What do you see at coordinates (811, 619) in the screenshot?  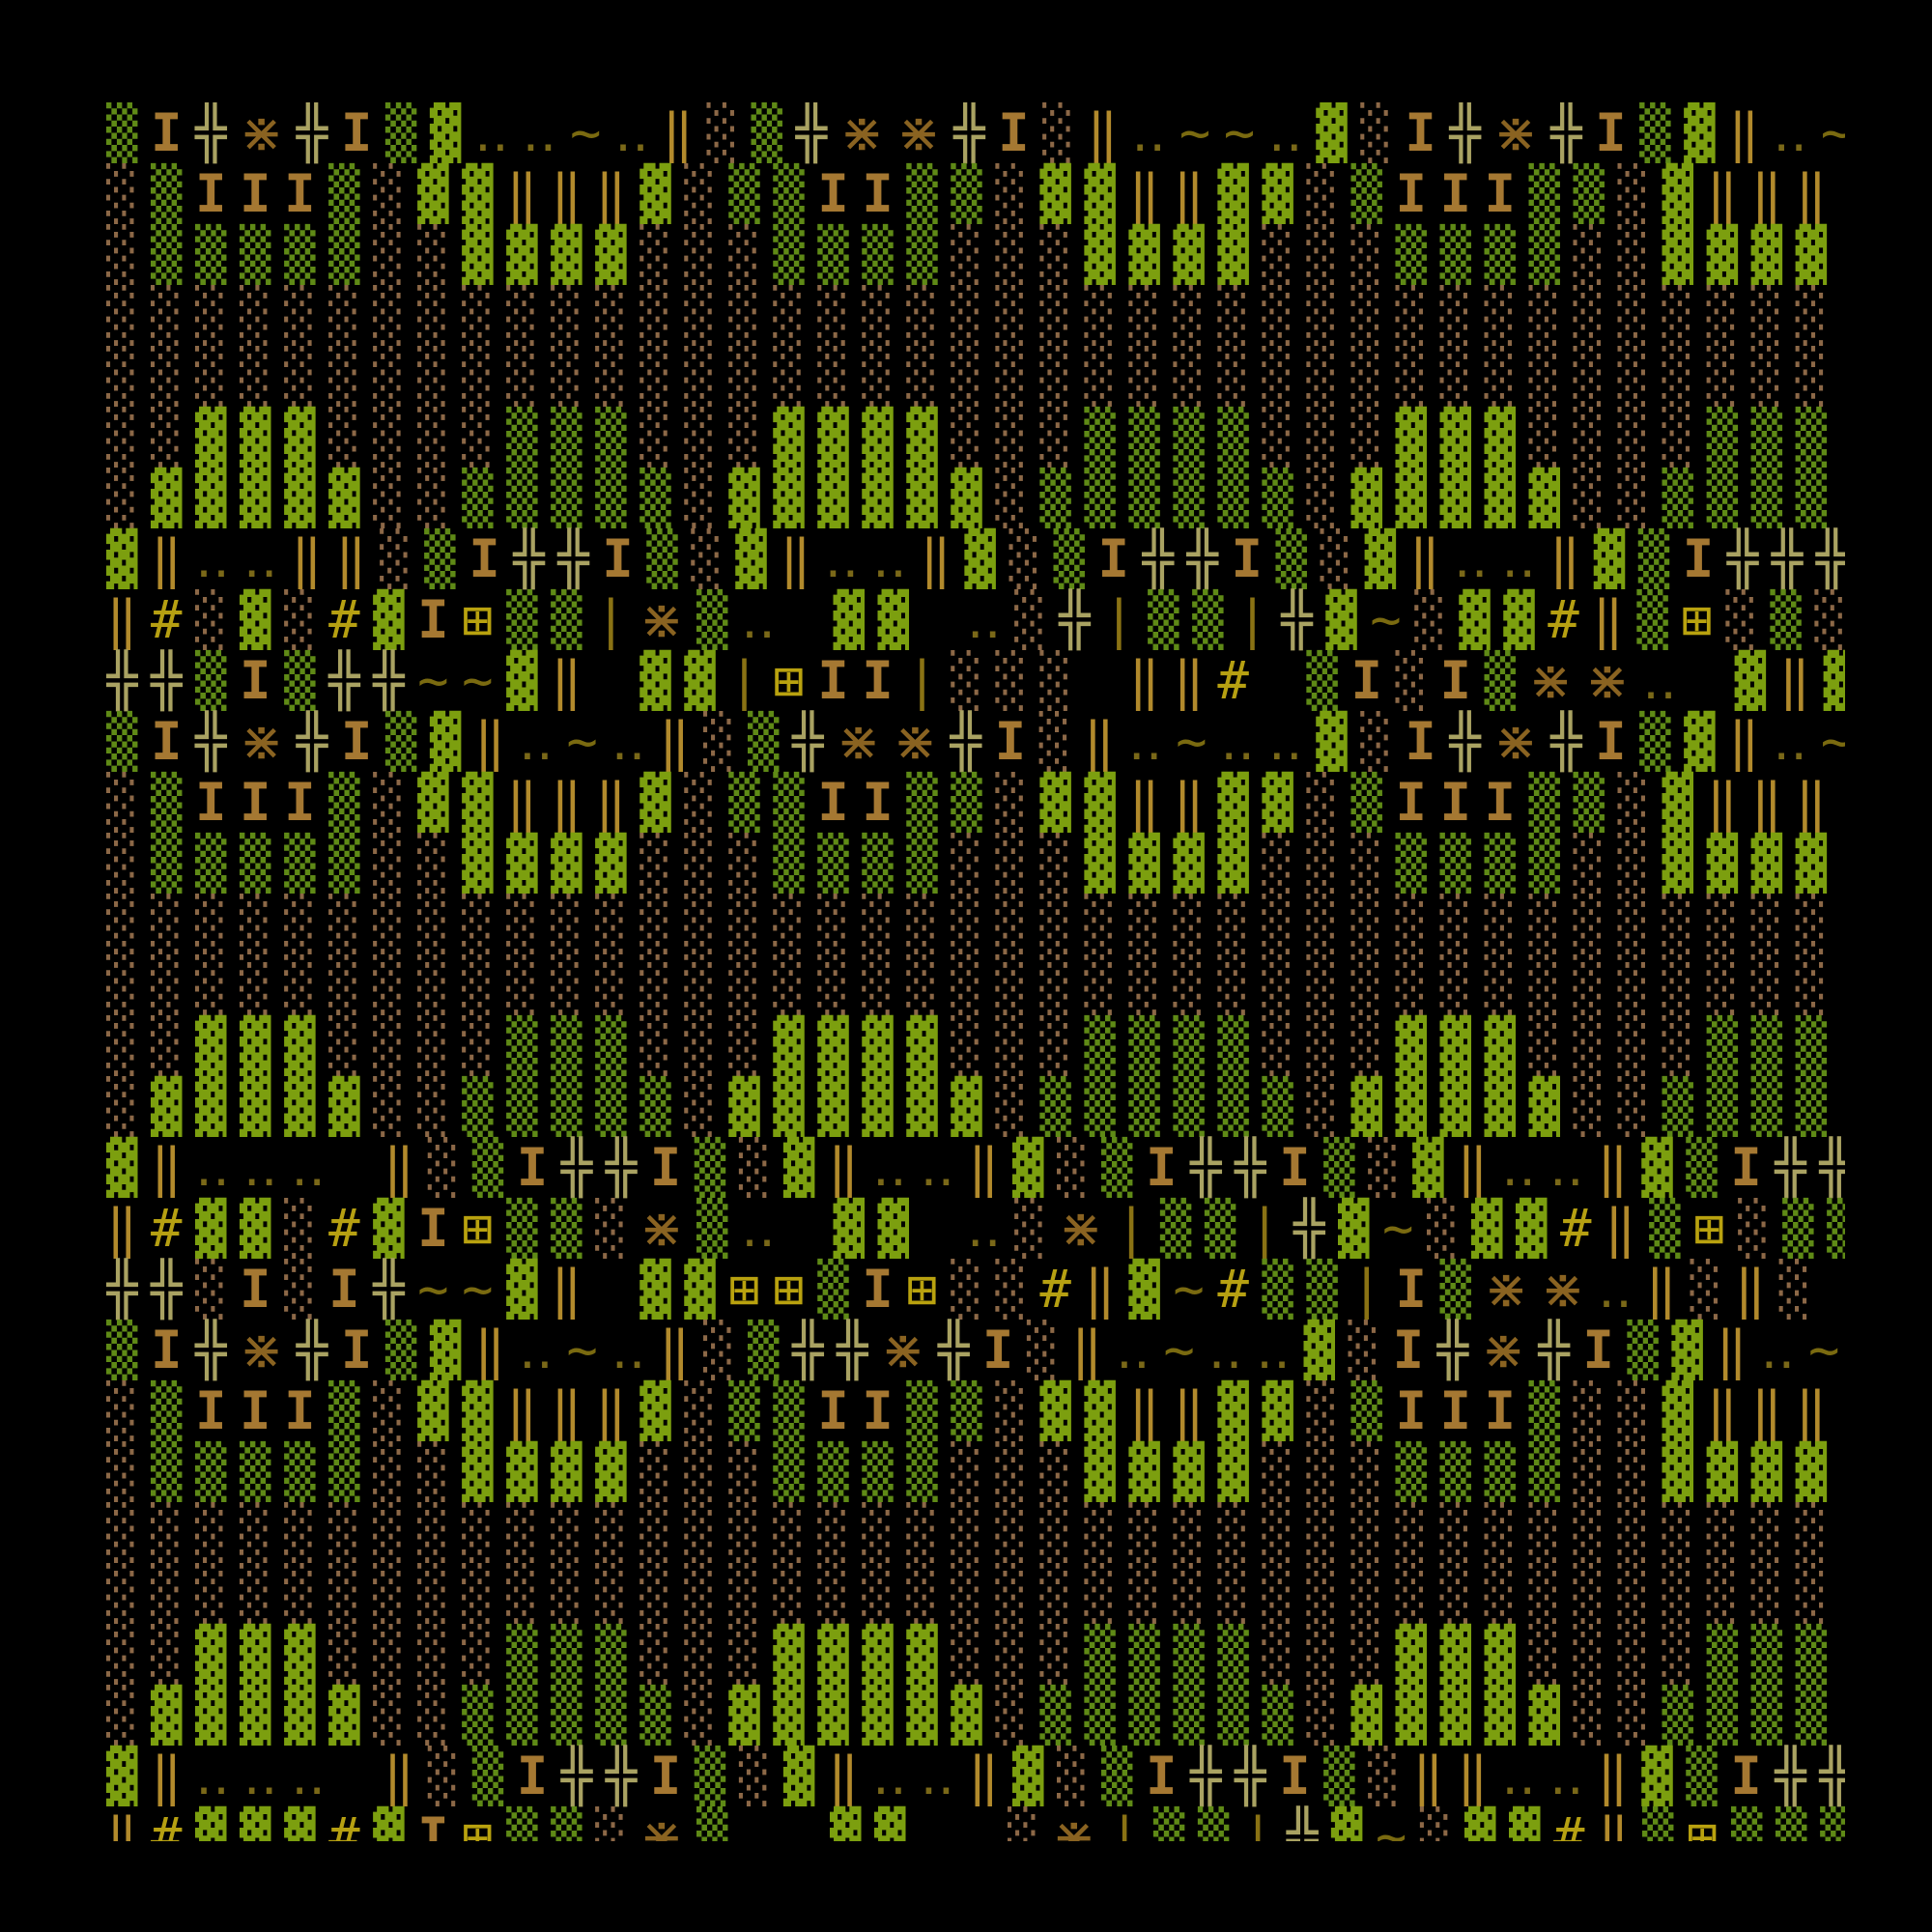 I see `glyph` at bounding box center [811, 619].